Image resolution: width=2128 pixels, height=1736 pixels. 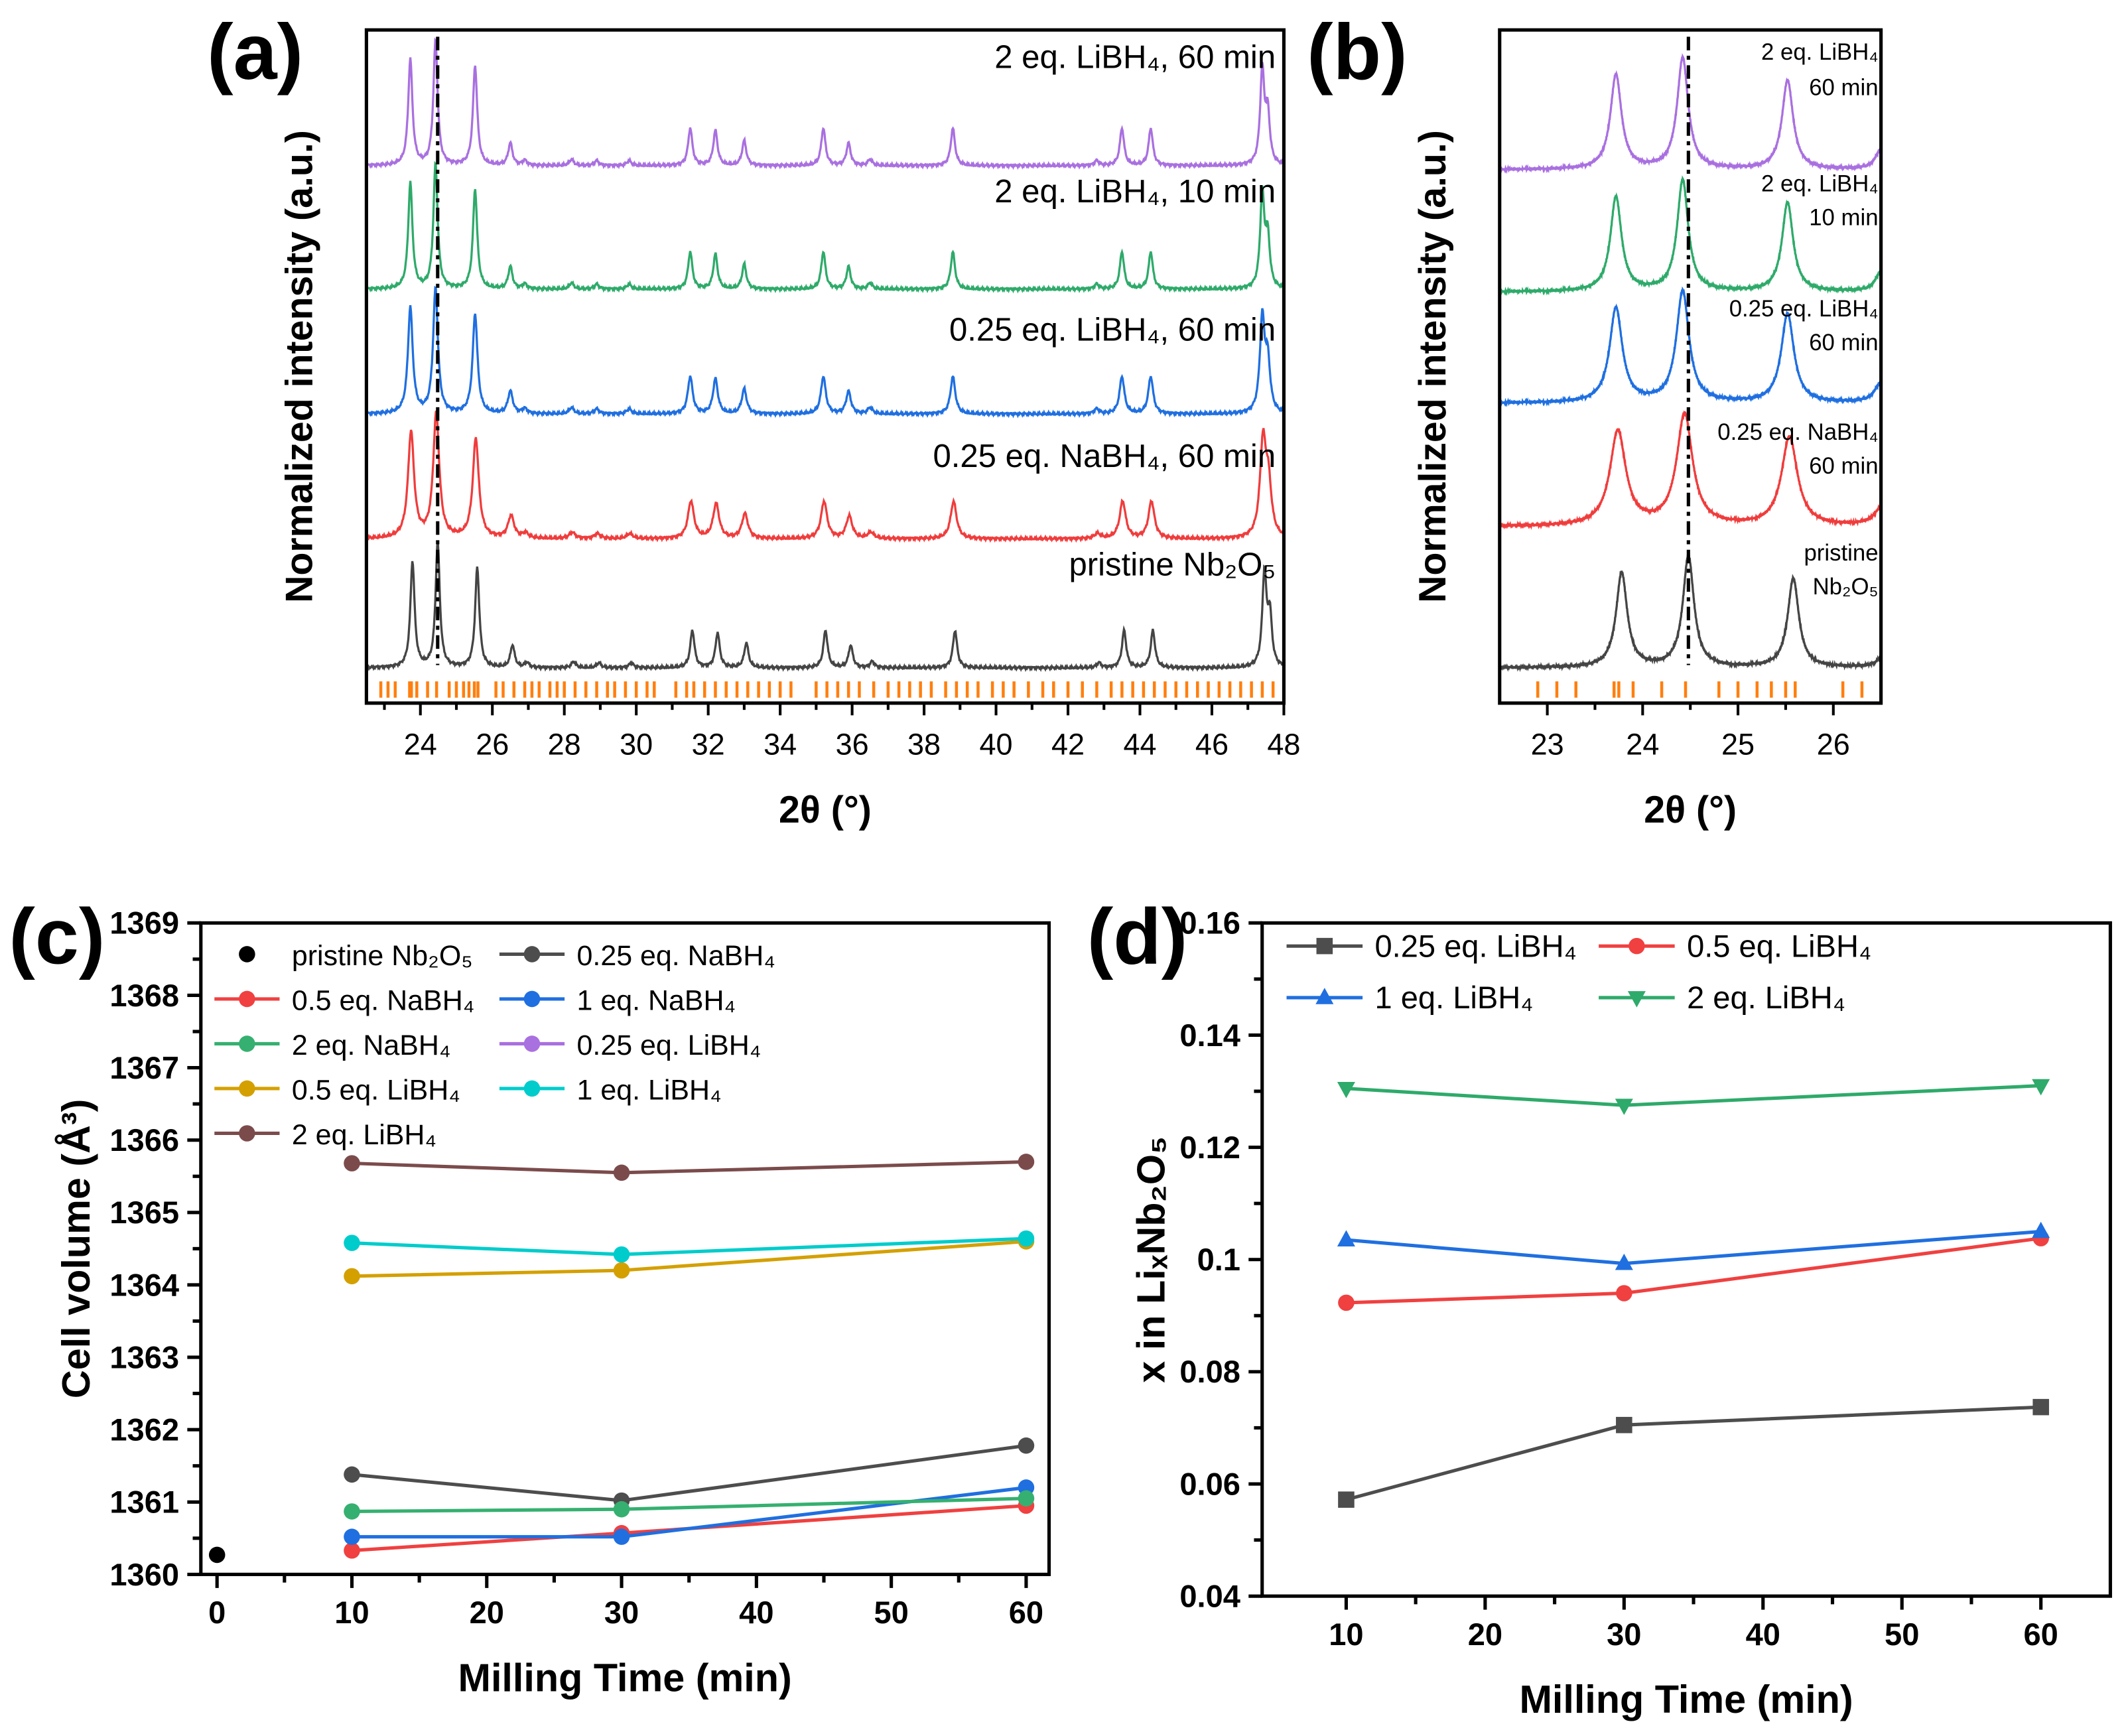 I want to click on pattern-label: 0.25 eq. LiBH₄, 60 min, so click(x=1112, y=330).